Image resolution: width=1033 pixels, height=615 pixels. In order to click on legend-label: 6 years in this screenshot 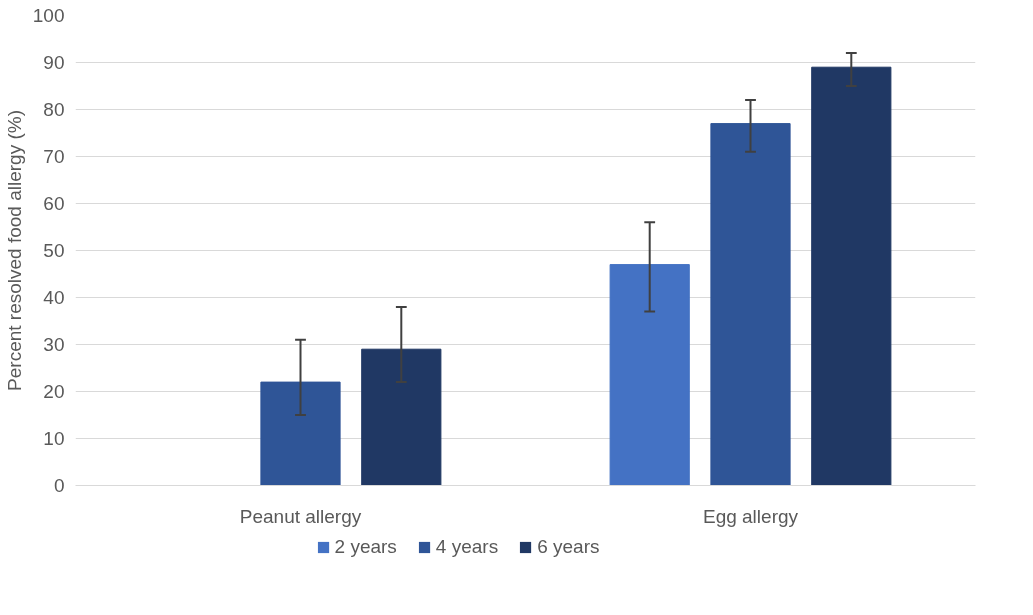, I will do `click(568, 547)`.